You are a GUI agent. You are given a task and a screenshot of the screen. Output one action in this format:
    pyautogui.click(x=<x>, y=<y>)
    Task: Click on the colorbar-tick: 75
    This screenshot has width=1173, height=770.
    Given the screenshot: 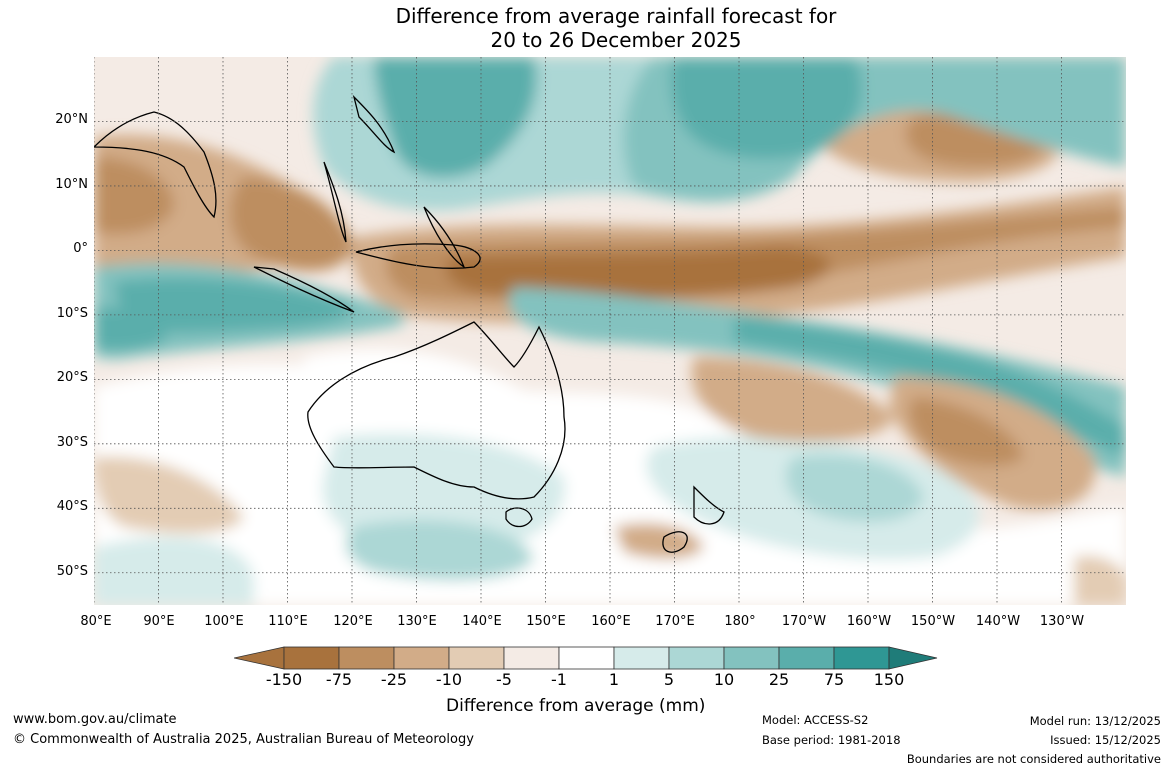 What is the action you would take?
    pyautogui.click(x=834, y=679)
    